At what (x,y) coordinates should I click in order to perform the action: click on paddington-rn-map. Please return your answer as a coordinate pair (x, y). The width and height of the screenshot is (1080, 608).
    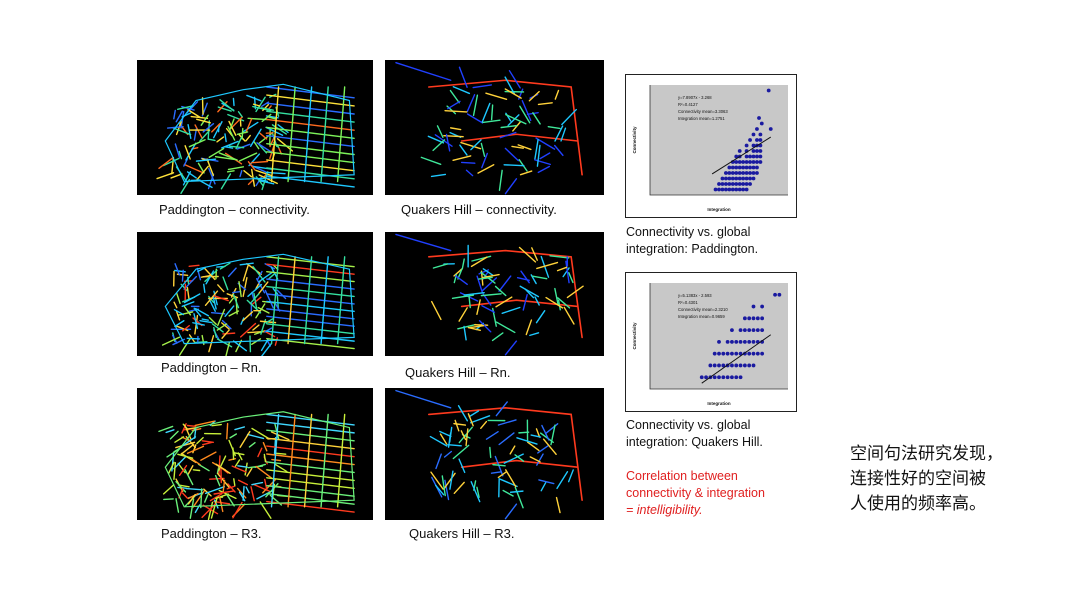
    Looking at the image, I should click on (255, 294).